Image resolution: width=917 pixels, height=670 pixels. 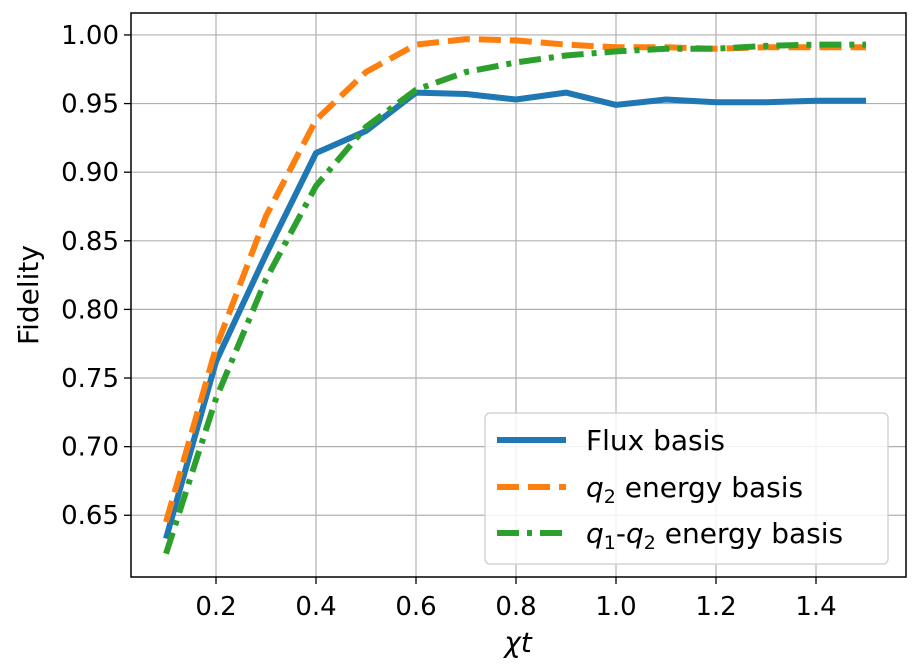 What do you see at coordinates (515, 607) in the screenshot?
I see `x-tick-label: 0.8` at bounding box center [515, 607].